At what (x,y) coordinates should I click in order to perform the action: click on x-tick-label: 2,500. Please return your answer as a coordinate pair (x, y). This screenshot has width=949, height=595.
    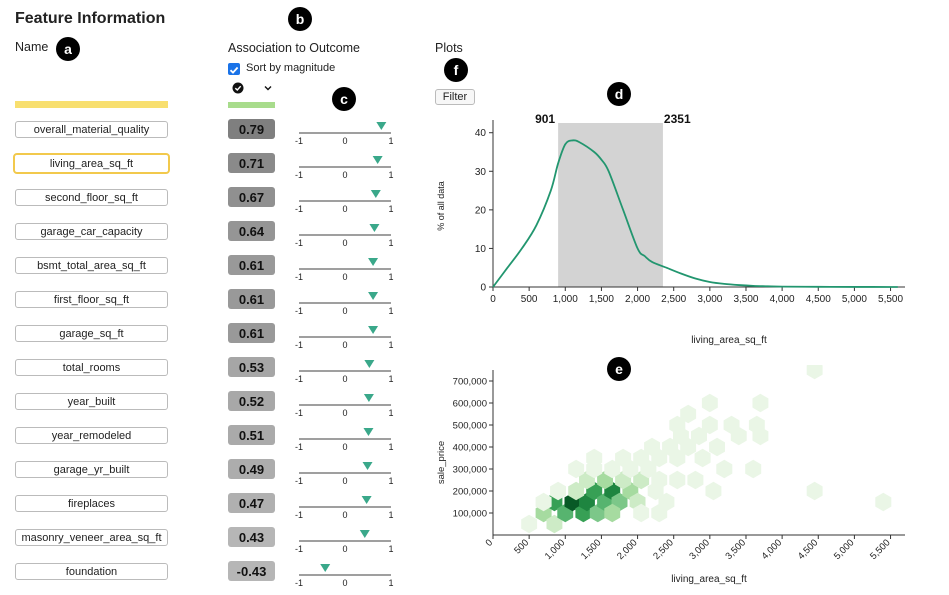
    Looking at the image, I should click on (673, 299).